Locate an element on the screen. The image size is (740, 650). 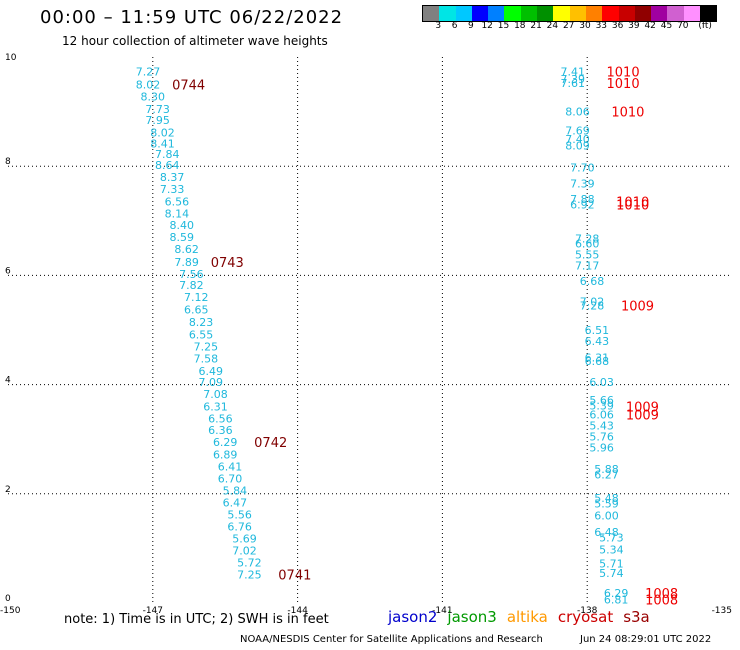
swh-value: 7.82 is located at coordinates (191, 285).